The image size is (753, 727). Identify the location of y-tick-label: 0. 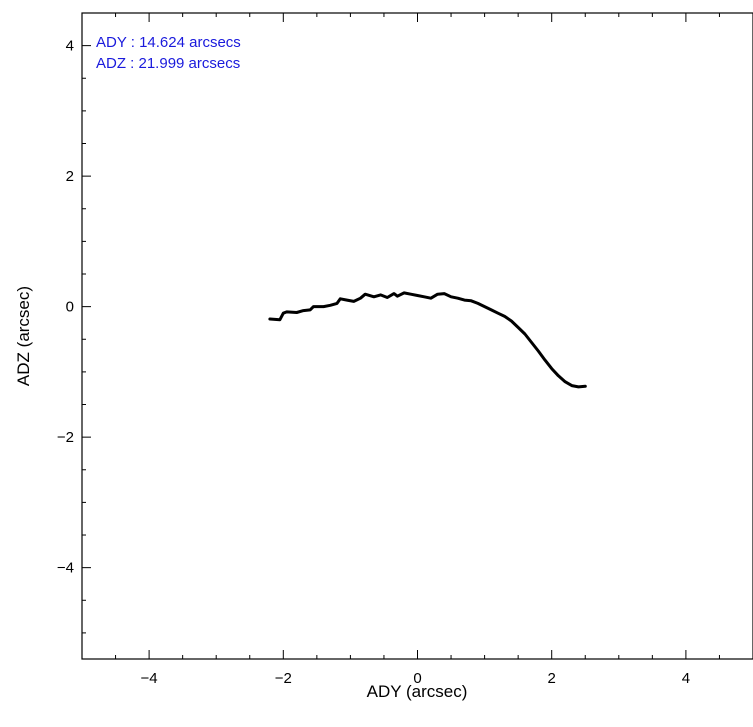
(70, 307).